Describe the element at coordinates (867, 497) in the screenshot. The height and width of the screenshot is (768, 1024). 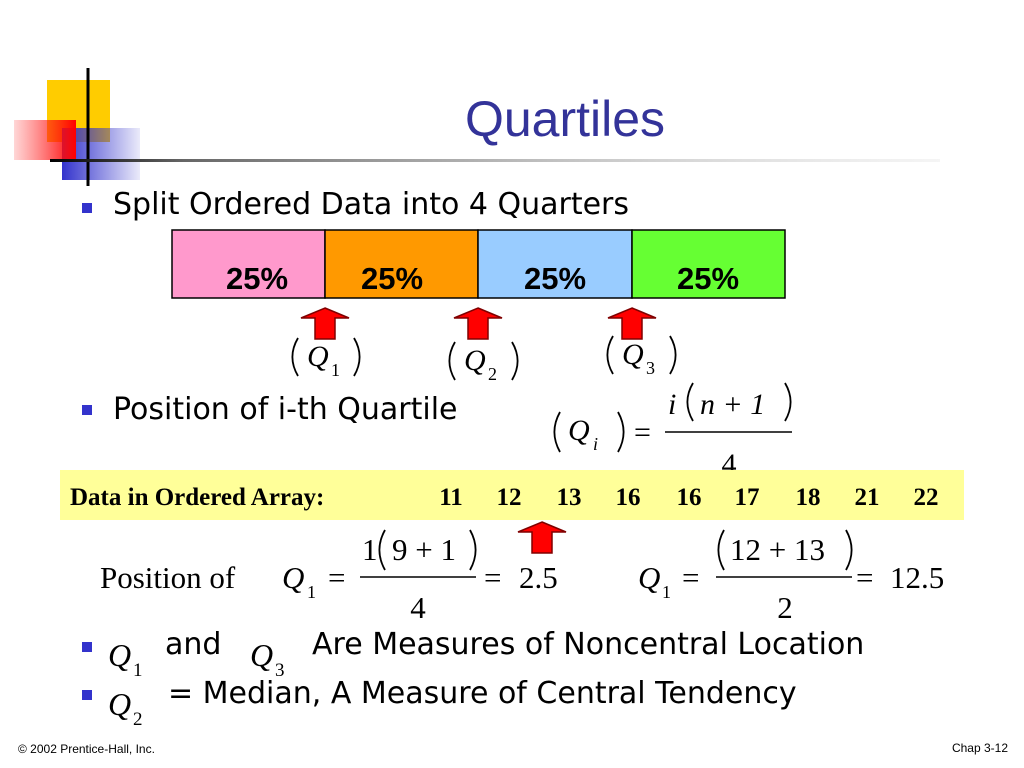
I see `data-value: 21` at that location.